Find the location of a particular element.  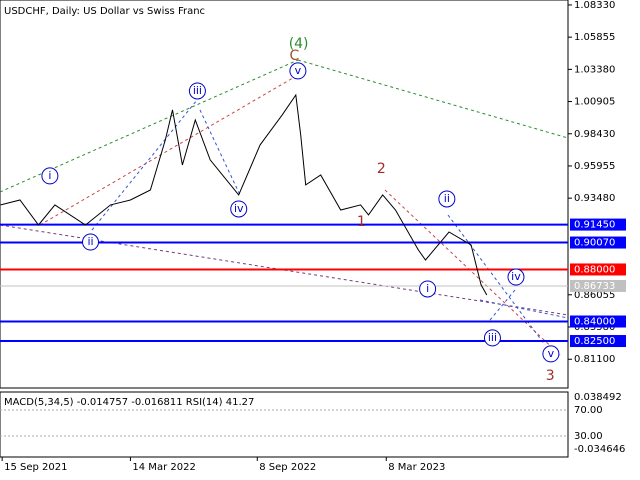

level-label: 0.86733 is located at coordinates (594, 286).